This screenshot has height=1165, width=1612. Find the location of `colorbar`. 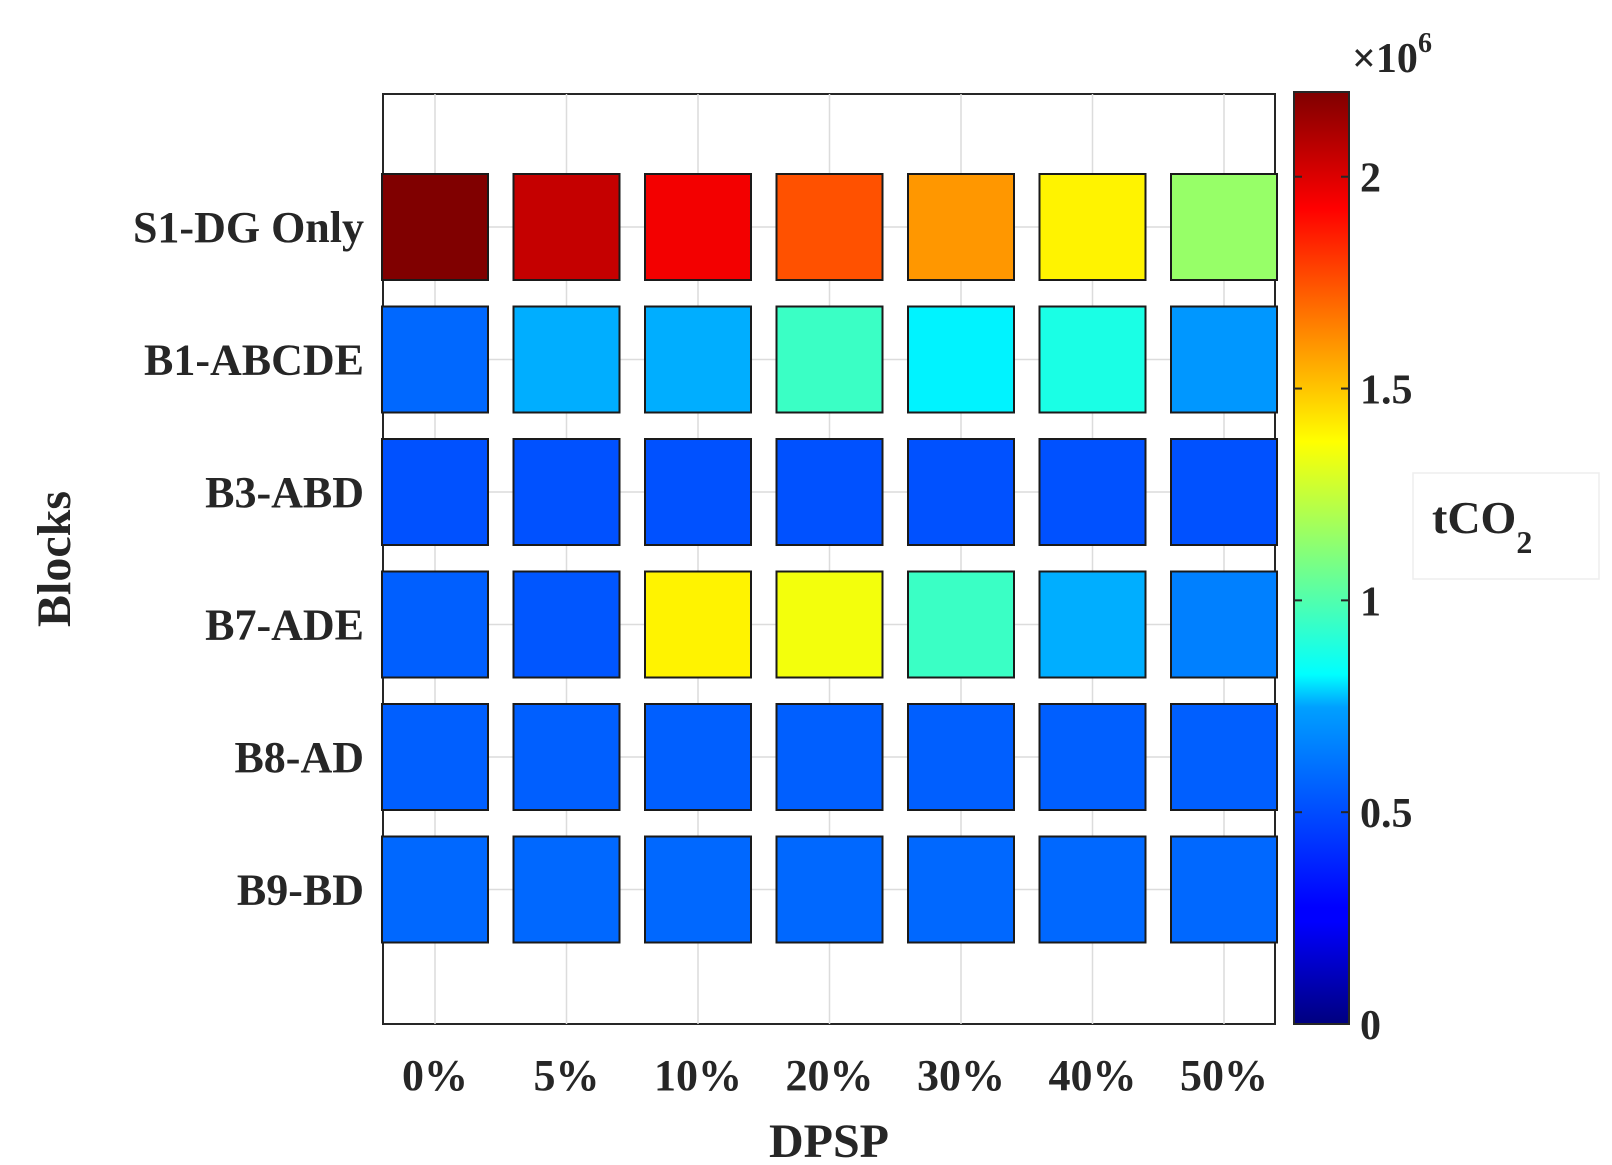

colorbar is located at coordinates (1321, 558).